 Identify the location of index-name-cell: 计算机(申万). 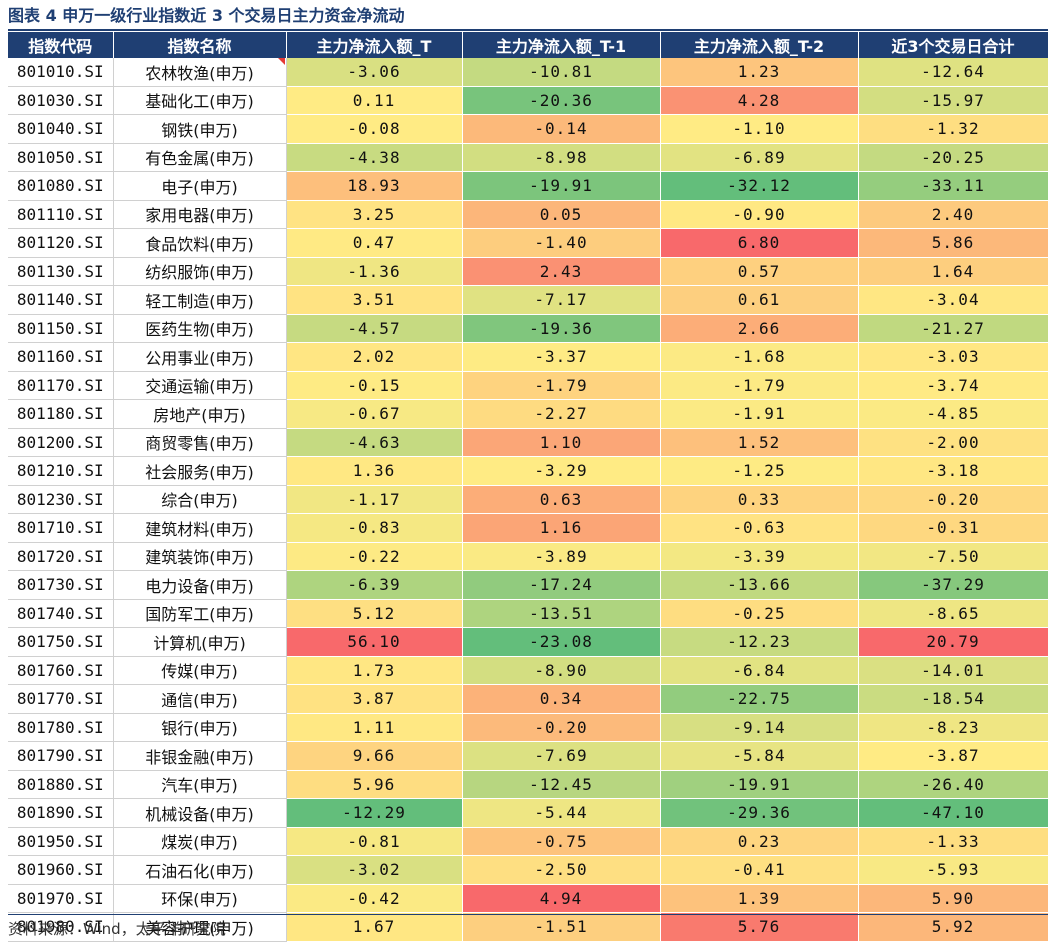
(200, 642).